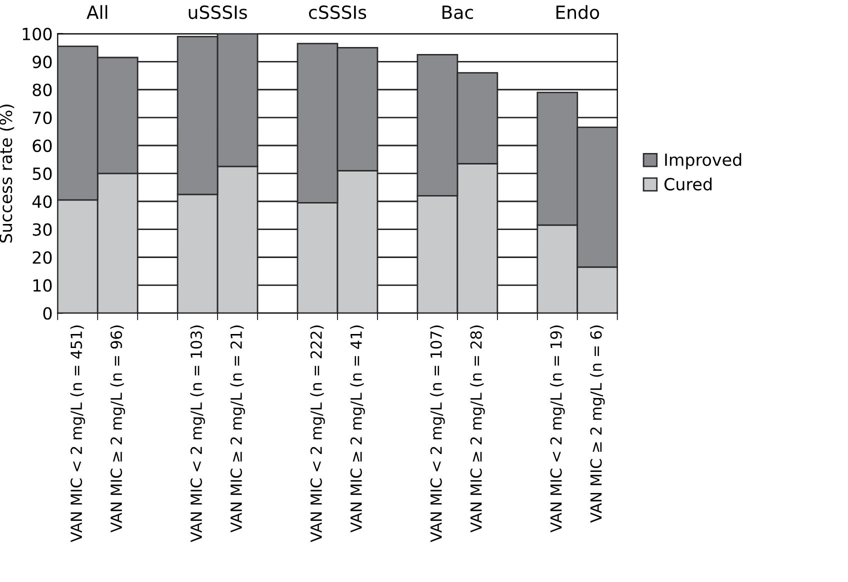  What do you see at coordinates (42, 173) in the screenshot?
I see `y-tick-label: 50` at bounding box center [42, 173].